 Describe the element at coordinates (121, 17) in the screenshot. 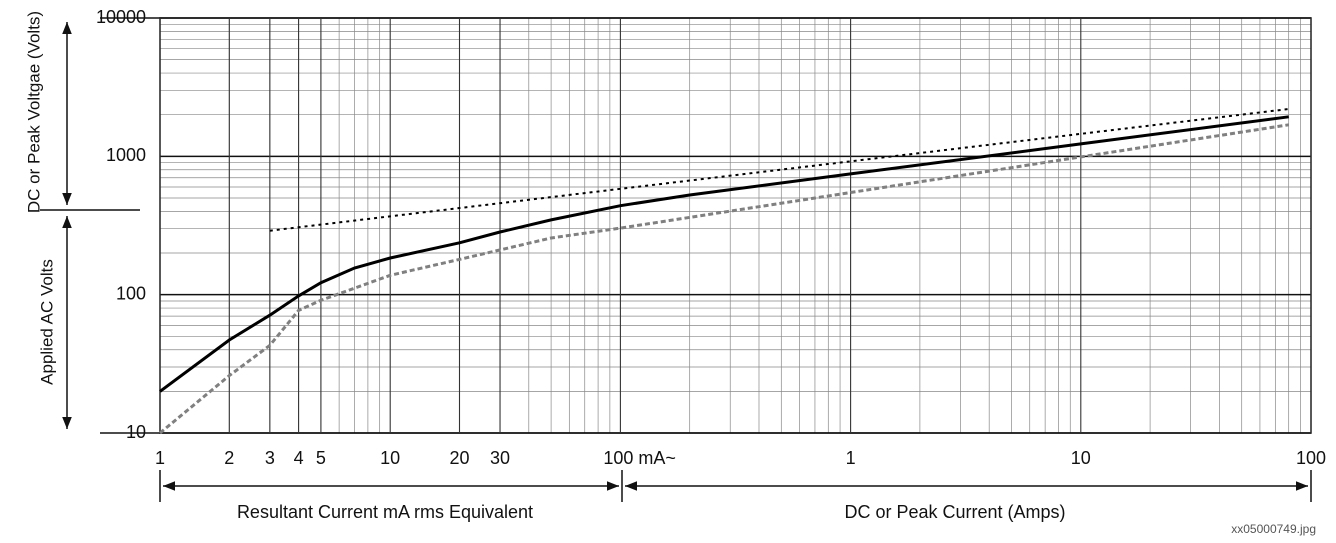

I see `y-tick-label: 10000` at that location.